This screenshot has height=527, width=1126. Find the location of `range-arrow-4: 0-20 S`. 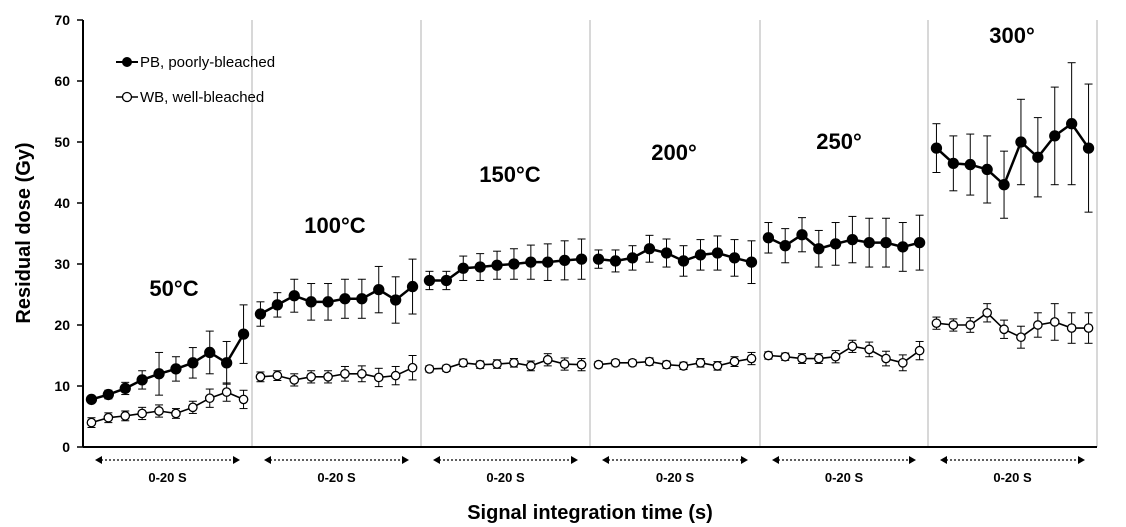

range-arrow-4: 0-20 S is located at coordinates (675, 470).